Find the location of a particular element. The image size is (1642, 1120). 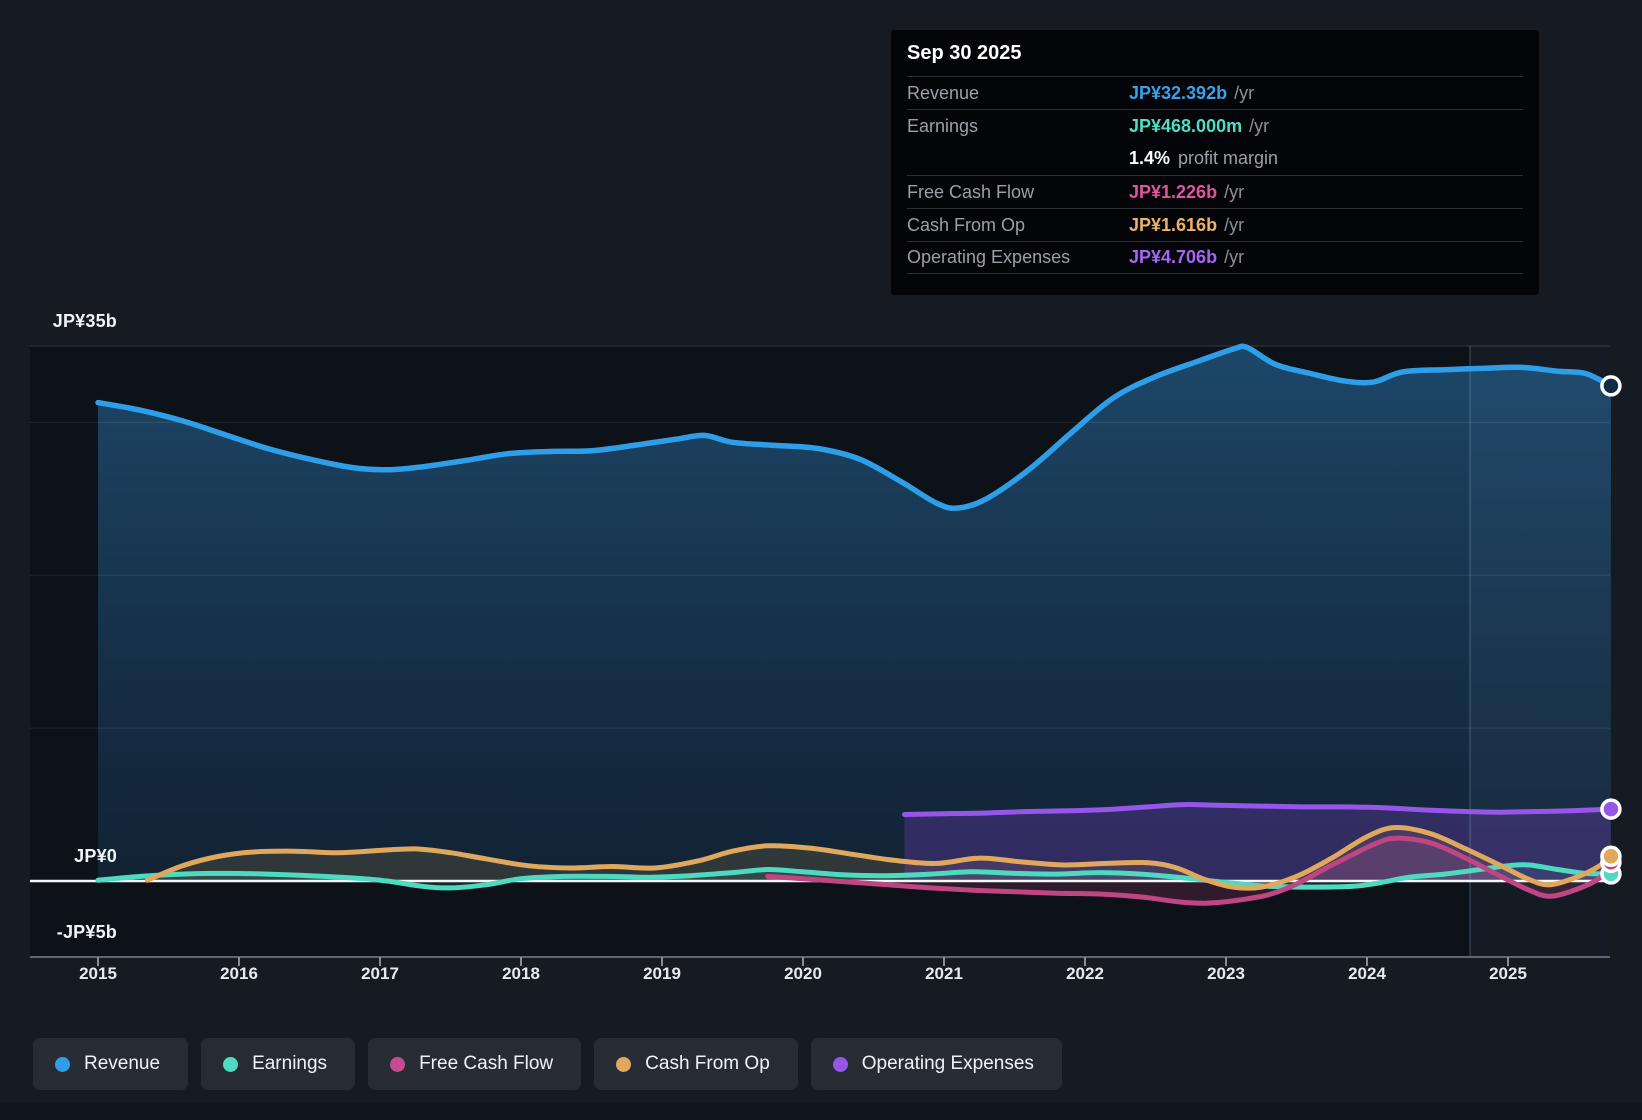

operating-expenses-area is located at coordinates (1257, 842).